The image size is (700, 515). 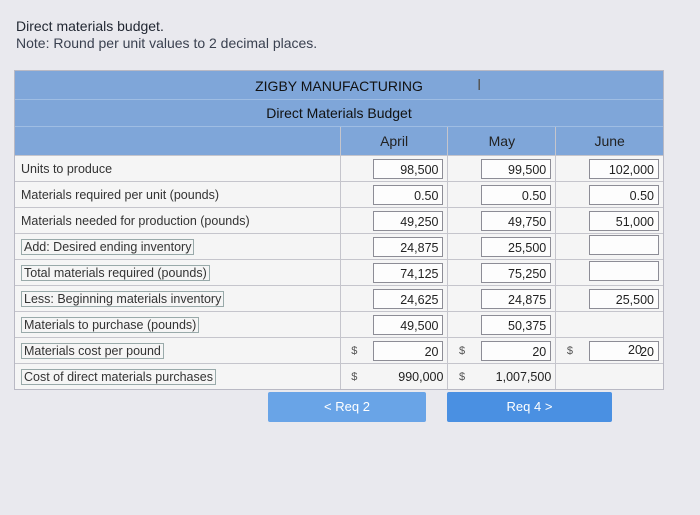 I want to click on input-june: 51,000, so click(x=624, y=220).